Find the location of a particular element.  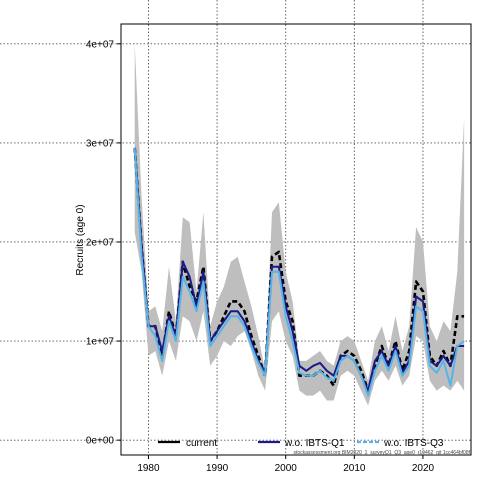

y-tick-label-1: 1e+07 is located at coordinates (100, 342).